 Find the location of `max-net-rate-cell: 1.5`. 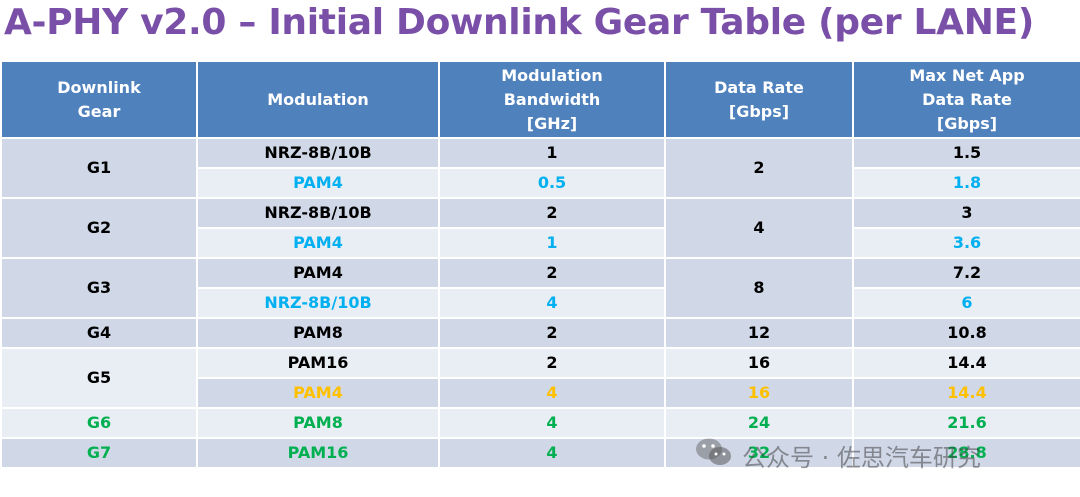

max-net-rate-cell: 1.5 is located at coordinates (966, 153).